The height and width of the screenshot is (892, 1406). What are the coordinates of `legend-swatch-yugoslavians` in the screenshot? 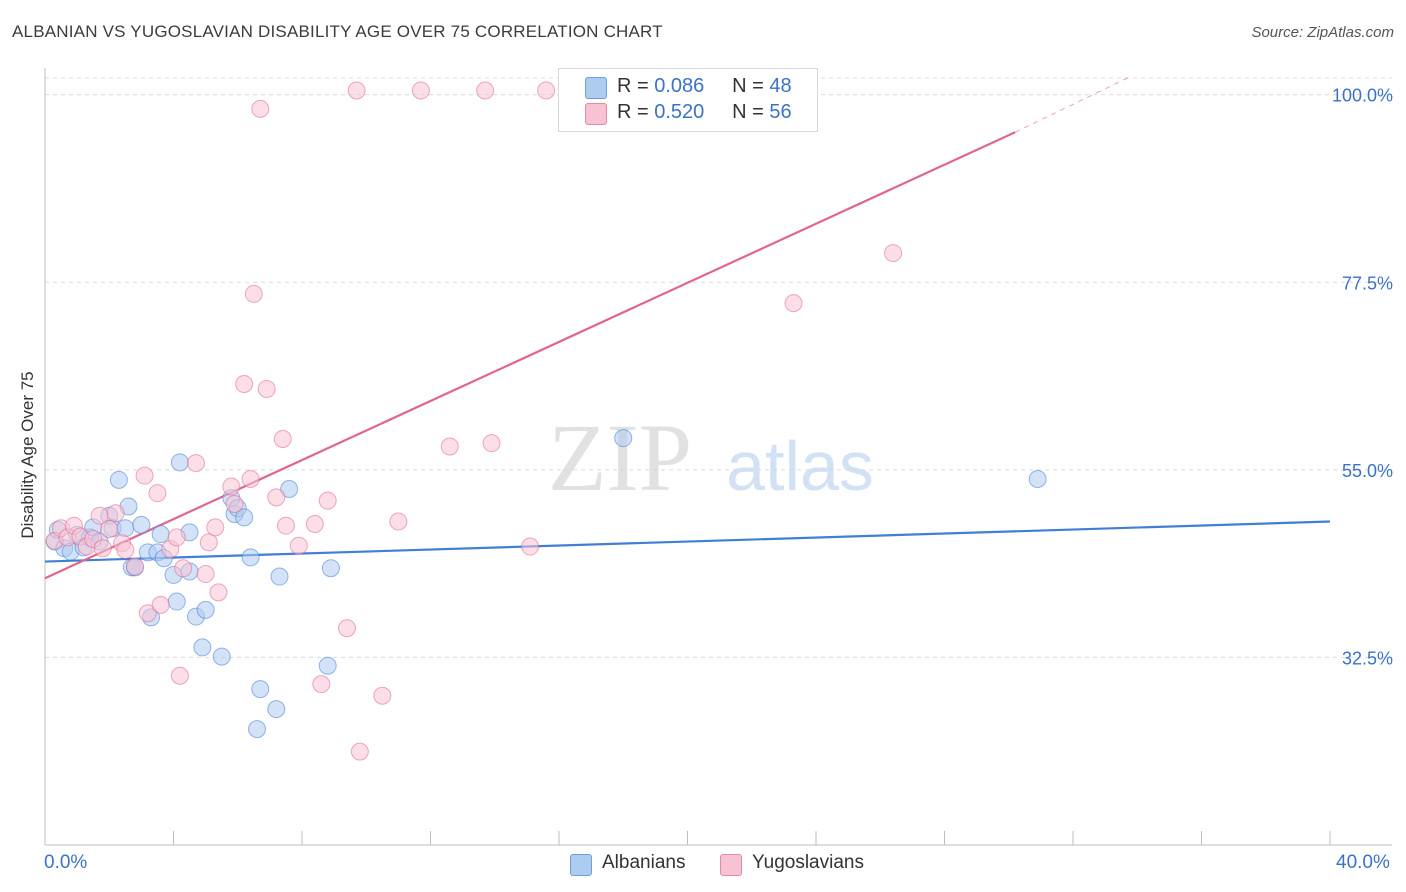 It's located at (596, 114).